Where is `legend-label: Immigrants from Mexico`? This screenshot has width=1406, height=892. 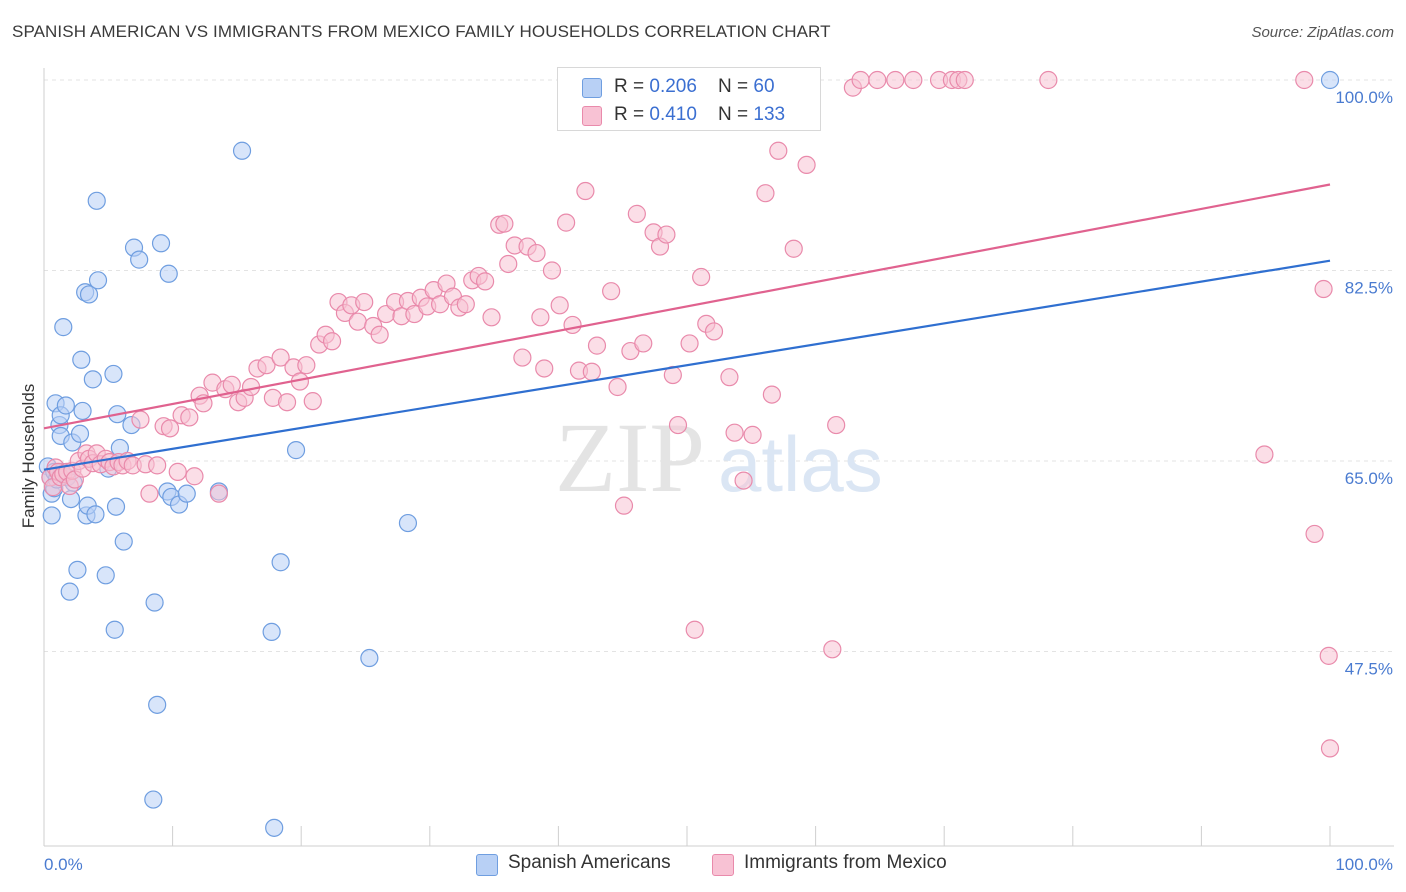 legend-label: Immigrants from Mexico is located at coordinates (845, 862).